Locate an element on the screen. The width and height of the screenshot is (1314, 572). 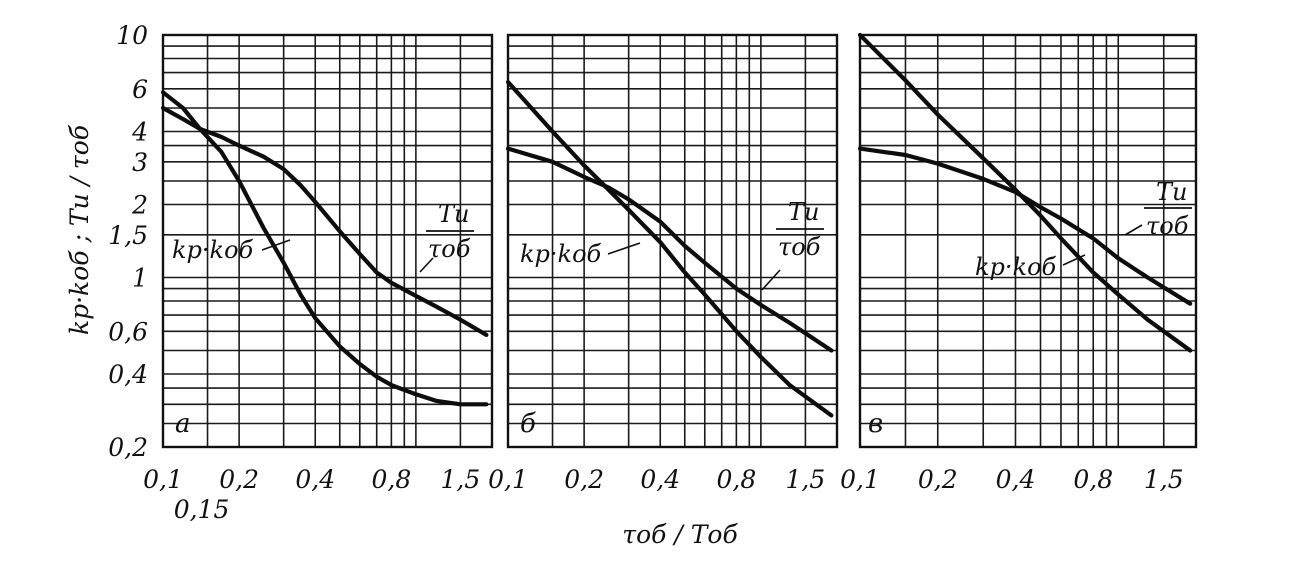
panel-3-xtick-0: 0,1 is located at coordinates (860, 479).